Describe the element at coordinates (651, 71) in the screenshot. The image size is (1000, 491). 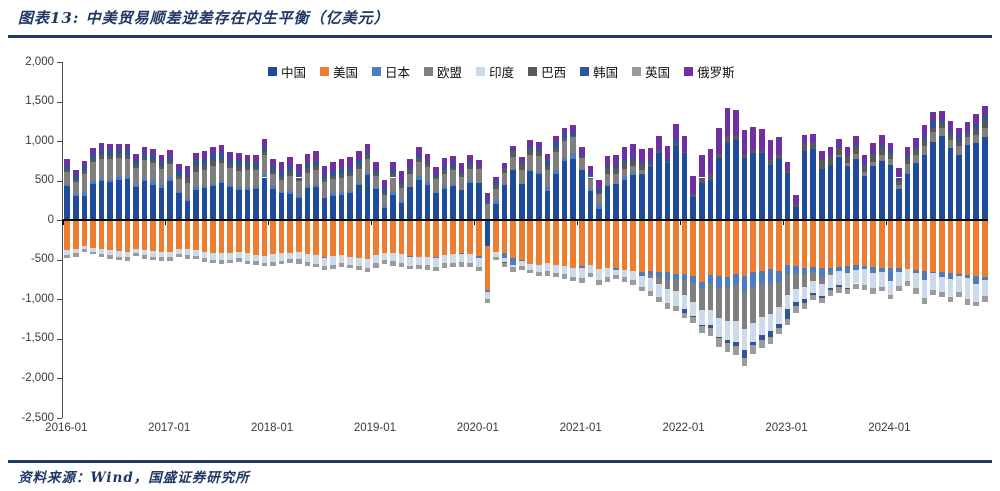
I see `legend-item-uk: 英国` at that location.